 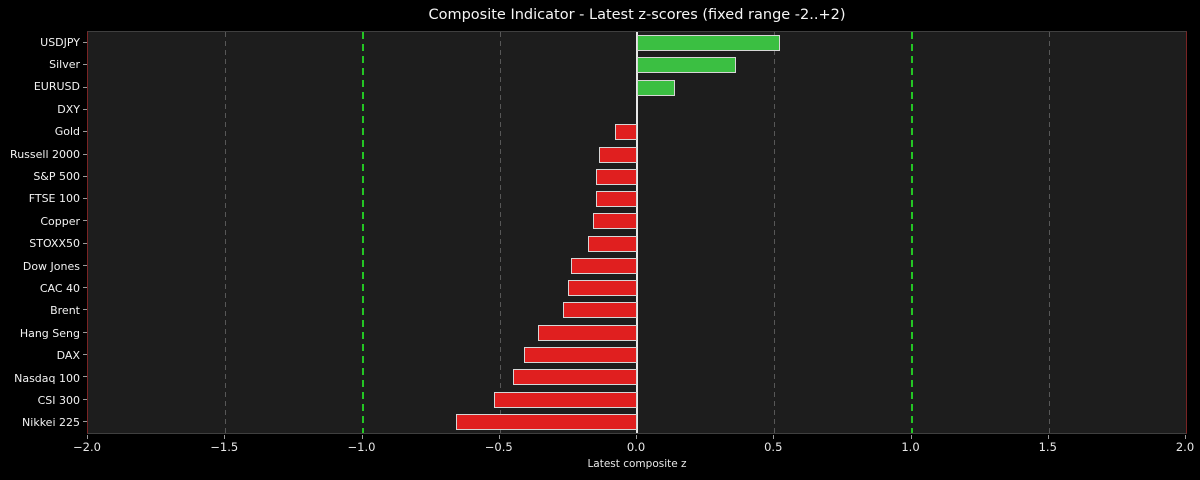 I want to click on y-tick-label: DXY, so click(x=68, y=109).